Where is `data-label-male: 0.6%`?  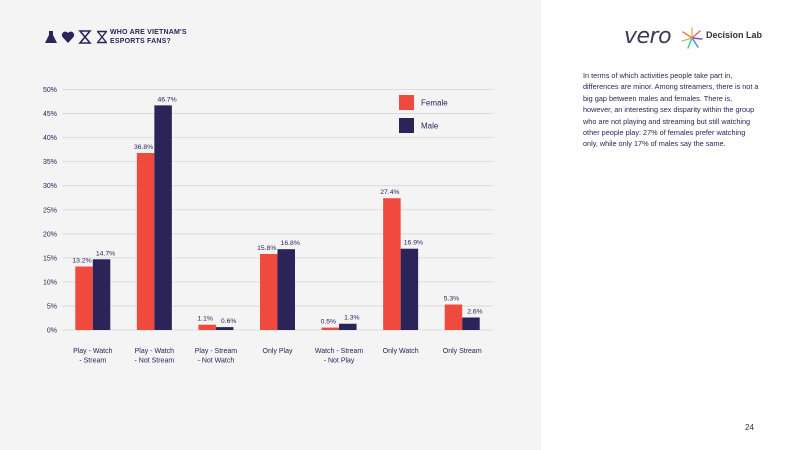 data-label-male: 0.6% is located at coordinates (229, 321).